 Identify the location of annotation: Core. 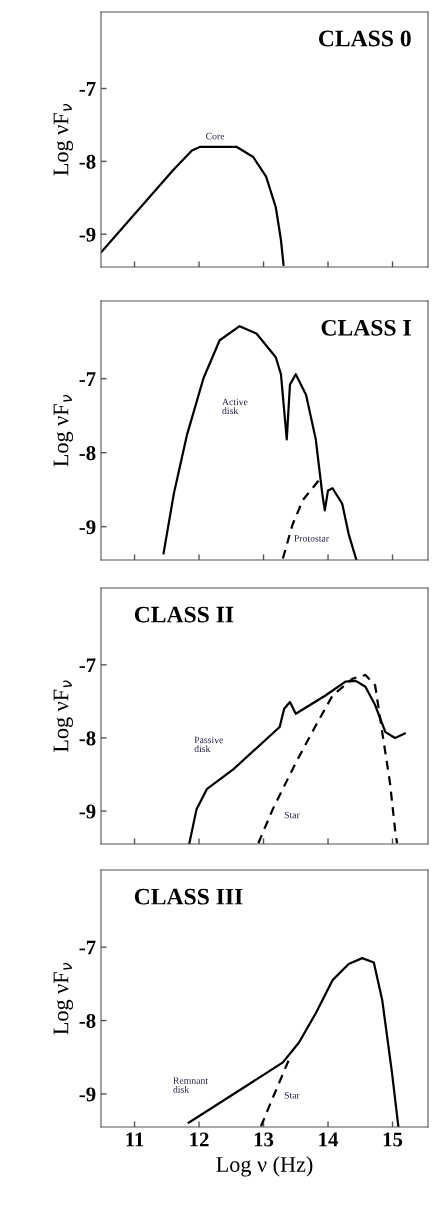
(215, 136).